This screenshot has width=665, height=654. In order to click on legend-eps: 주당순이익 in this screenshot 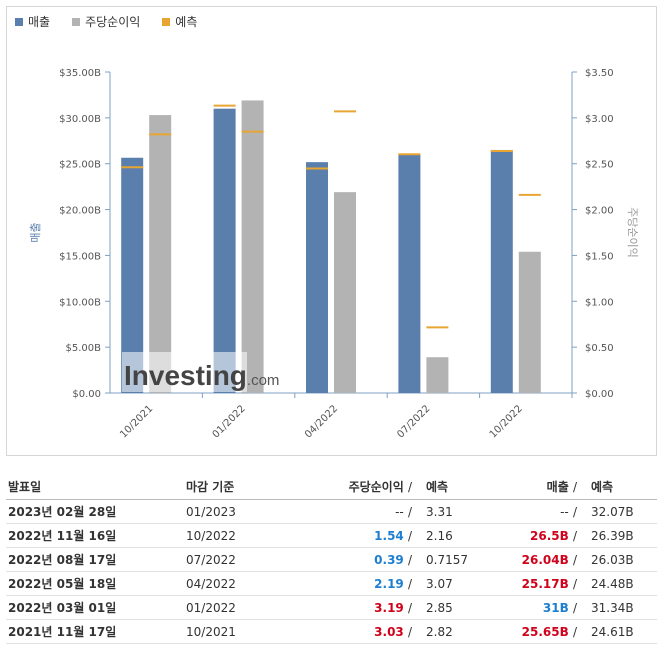, I will do `click(106, 21)`.